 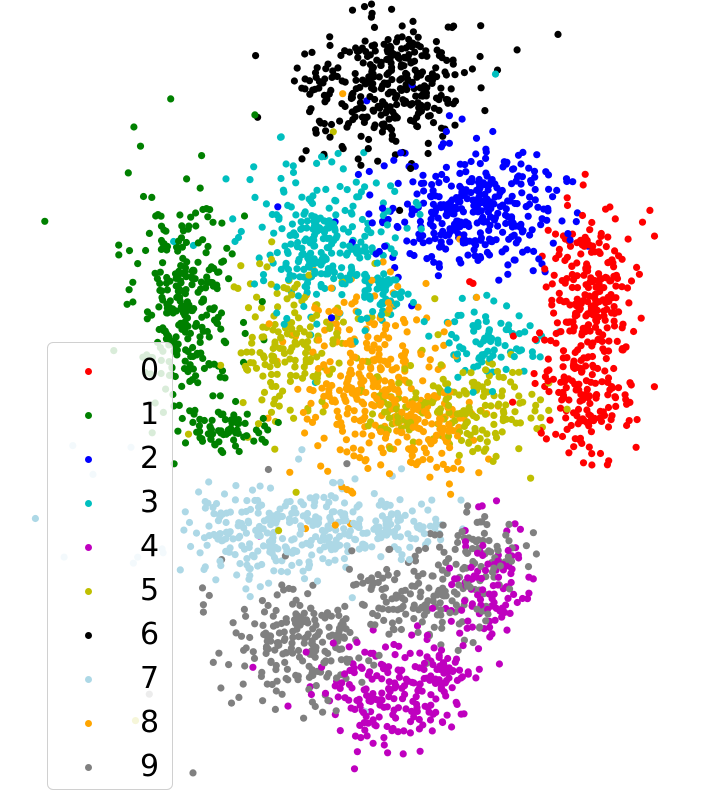 What do you see at coordinates (88, 635) in the screenshot?
I see `legend-marker` at bounding box center [88, 635].